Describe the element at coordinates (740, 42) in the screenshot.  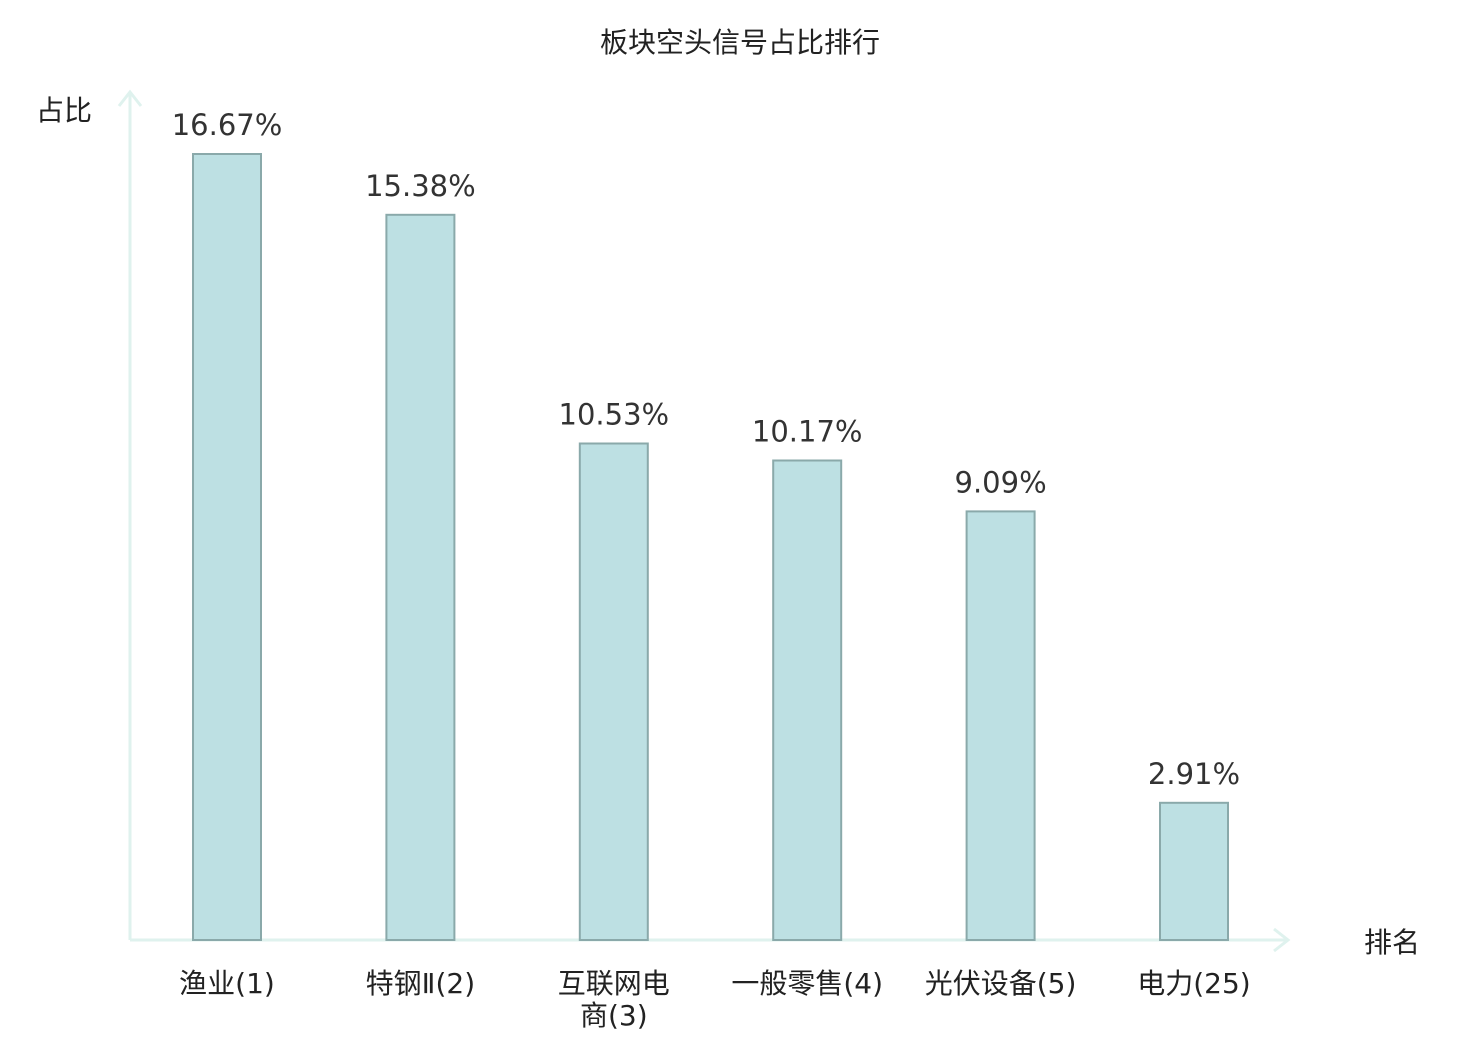
I see `chart-title: 板块空头信号占比排行` at that location.